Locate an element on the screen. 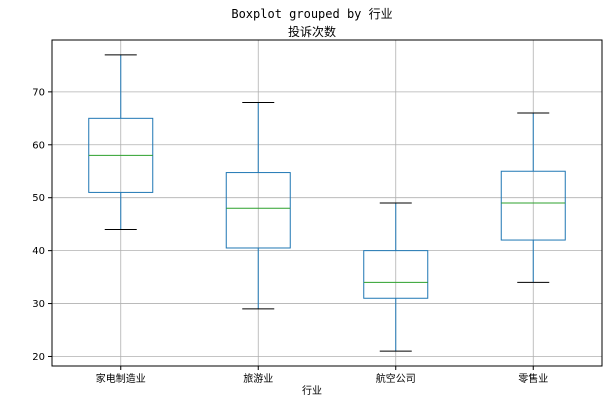 This screenshot has width=610, height=403. x-axis-ticks: 家电制造业 旅游业 航空公司 零售业 is located at coordinates (322, 375).